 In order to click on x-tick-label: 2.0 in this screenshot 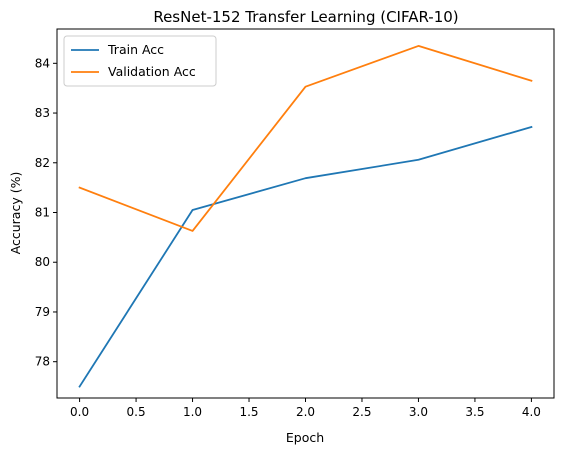, I will do `click(305, 412)`.